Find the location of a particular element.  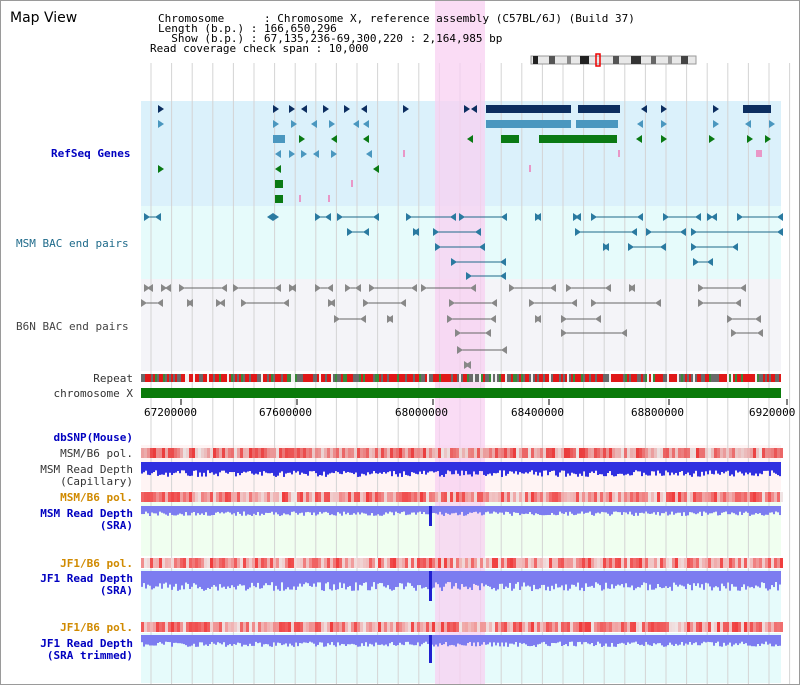

track-label-msm-b6-pol-1: MSM/B6 pol. is located at coordinates (96, 453).